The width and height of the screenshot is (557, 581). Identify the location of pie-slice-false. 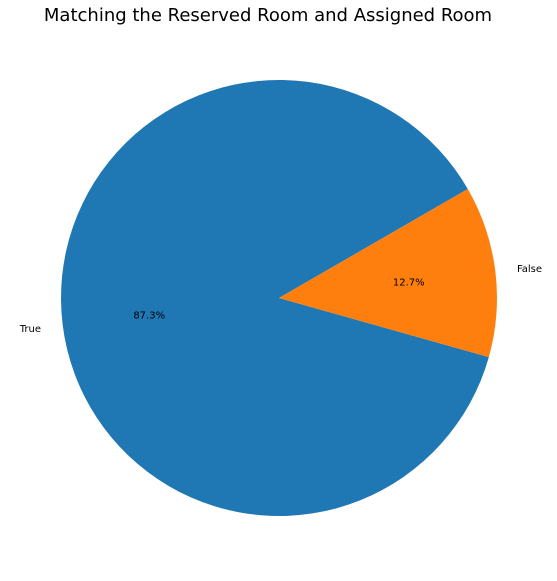
(388, 273).